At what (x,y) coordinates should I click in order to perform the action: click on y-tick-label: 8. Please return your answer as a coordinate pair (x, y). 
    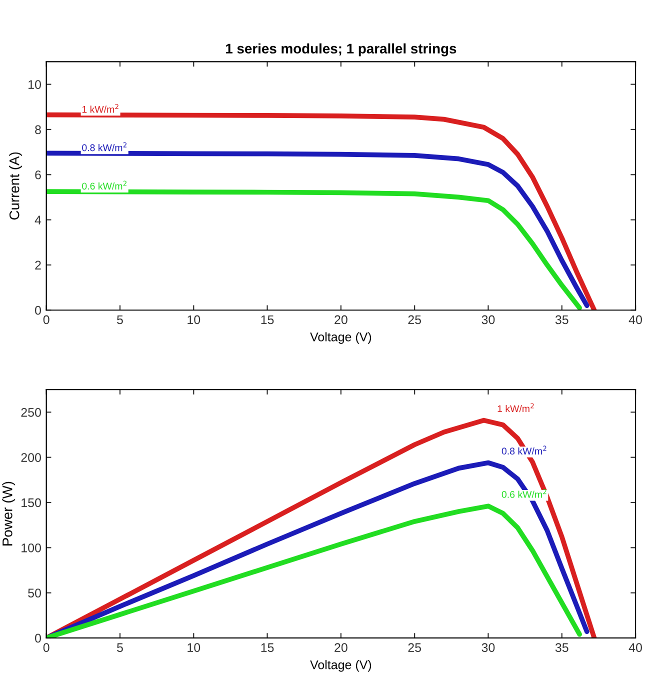
    Looking at the image, I should click on (38, 129).